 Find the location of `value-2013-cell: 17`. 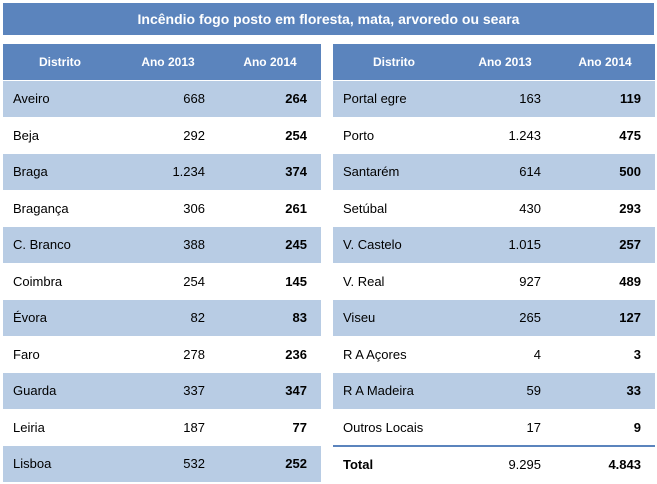

value-2013-cell: 17 is located at coordinates (505, 428).